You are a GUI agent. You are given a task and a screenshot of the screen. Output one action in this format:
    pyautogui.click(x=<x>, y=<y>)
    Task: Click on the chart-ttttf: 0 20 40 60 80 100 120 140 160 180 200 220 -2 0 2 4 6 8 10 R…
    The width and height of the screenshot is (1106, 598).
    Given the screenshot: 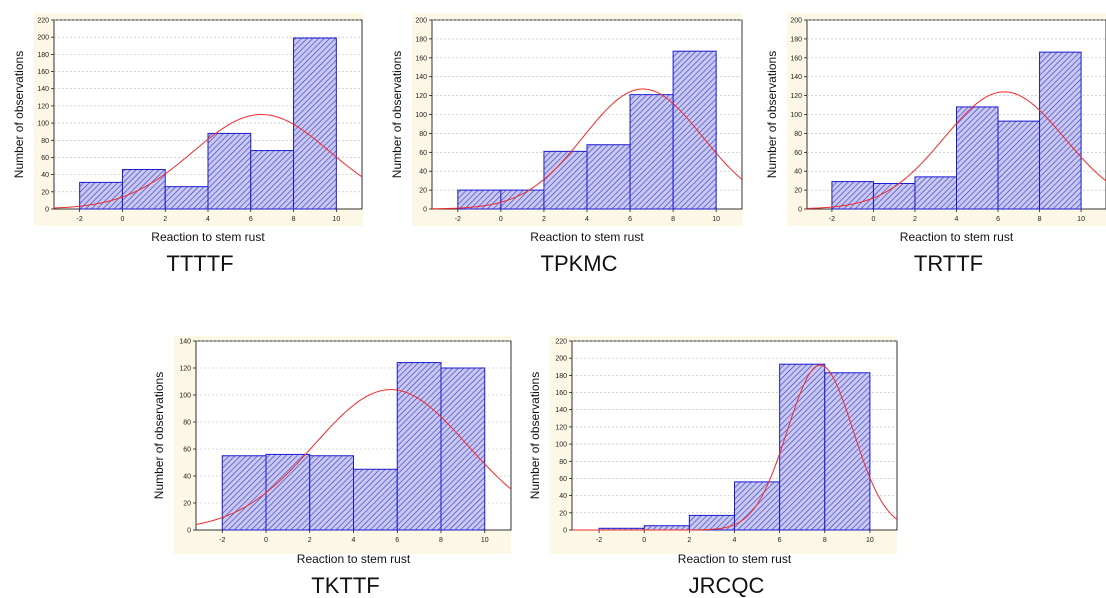 What is the action you would take?
    pyautogui.click(x=187, y=144)
    